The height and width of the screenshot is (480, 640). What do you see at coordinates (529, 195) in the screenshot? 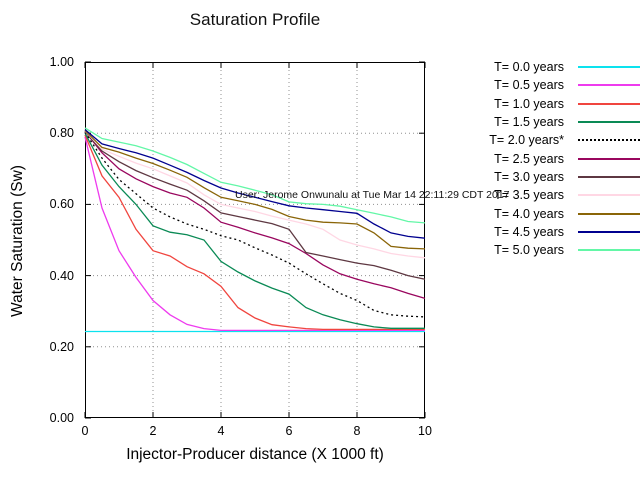
I see `legend-label: T= 3.5 years` at bounding box center [529, 195].